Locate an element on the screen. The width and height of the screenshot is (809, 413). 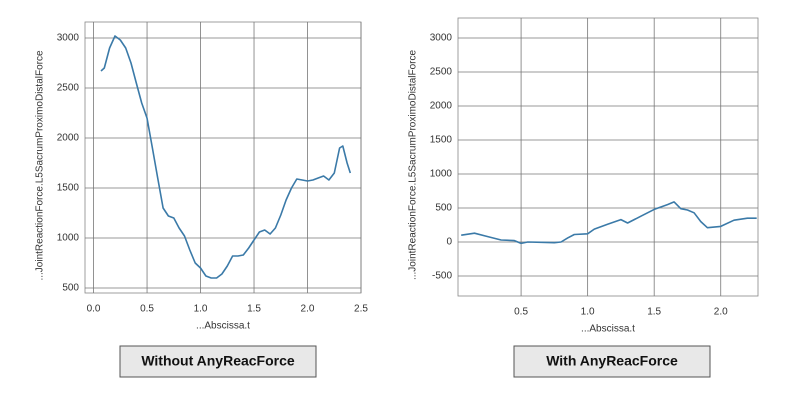
y-tick-label: 0 is located at coordinates (449, 242).